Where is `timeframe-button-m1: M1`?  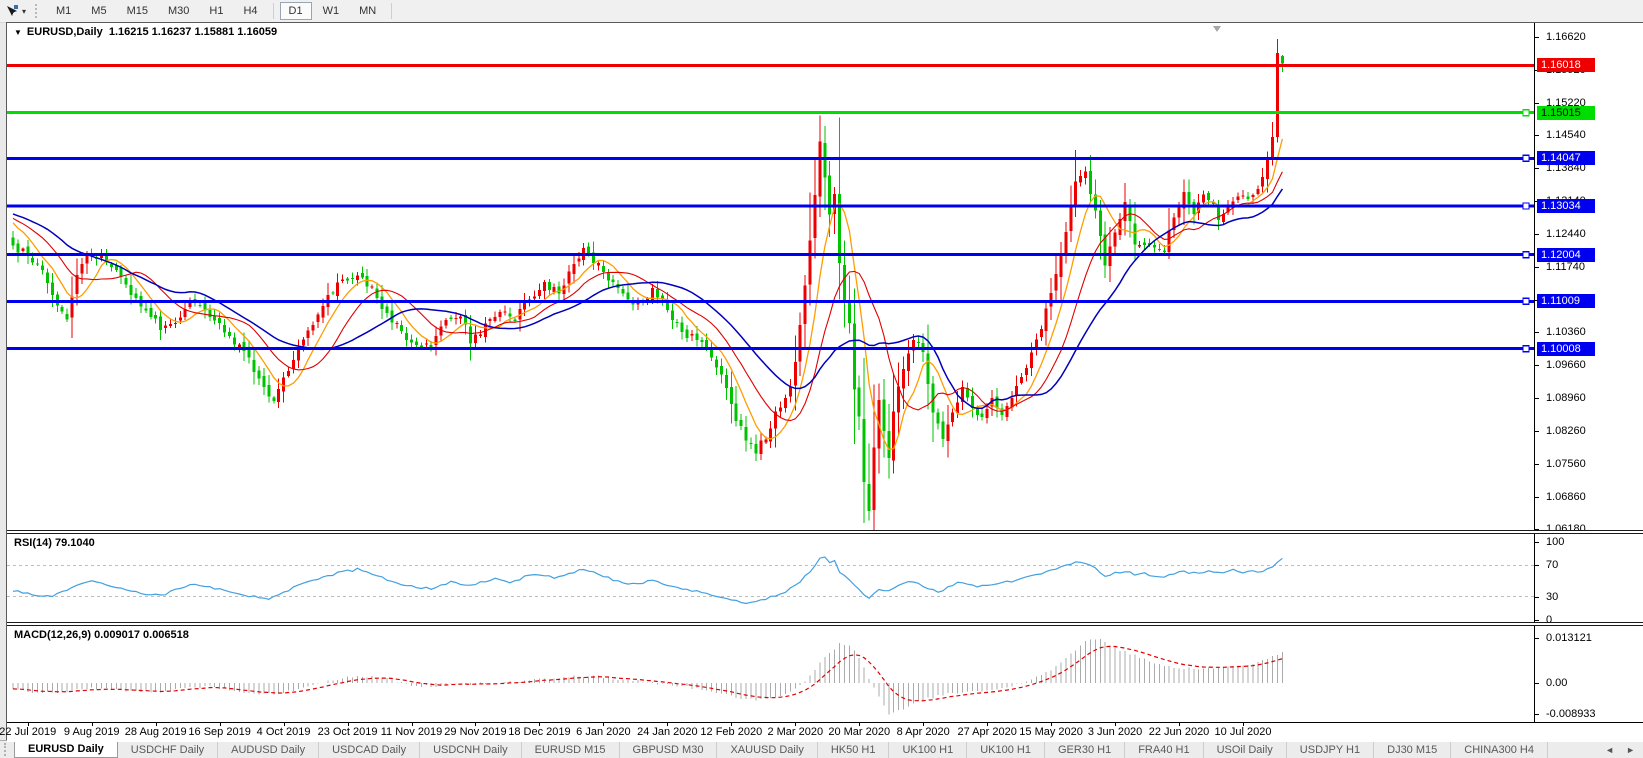 timeframe-button-m1: M1 is located at coordinates (64, 11).